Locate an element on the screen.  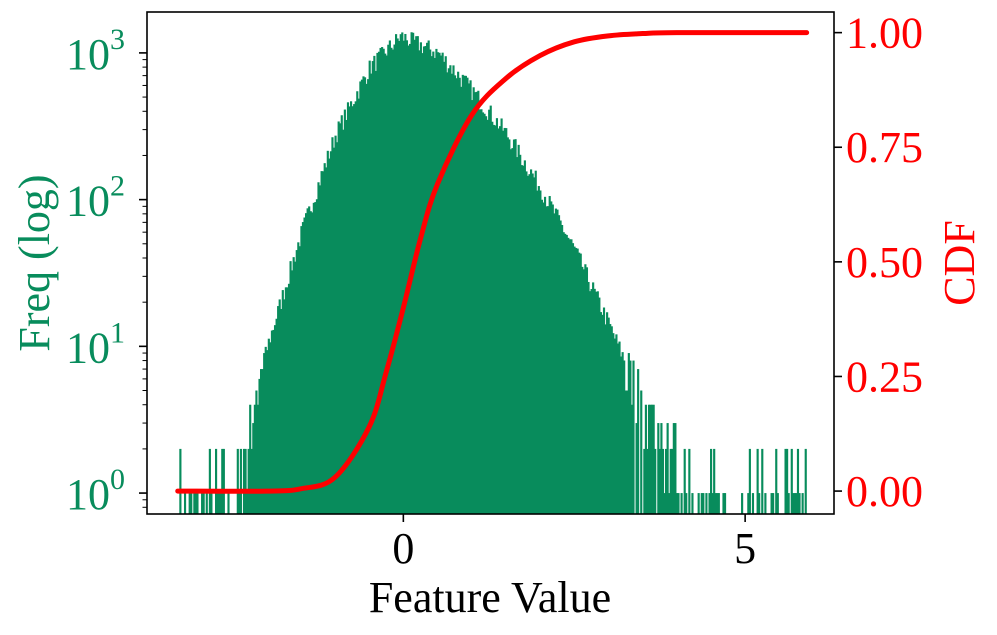
tick-exponent: 3 is located at coordinates (117, 39).